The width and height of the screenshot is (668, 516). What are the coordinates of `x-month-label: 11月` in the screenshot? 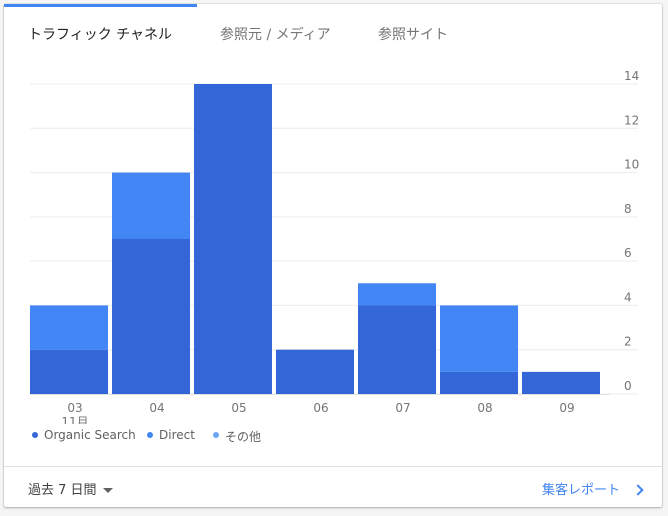 It's located at (74, 419).